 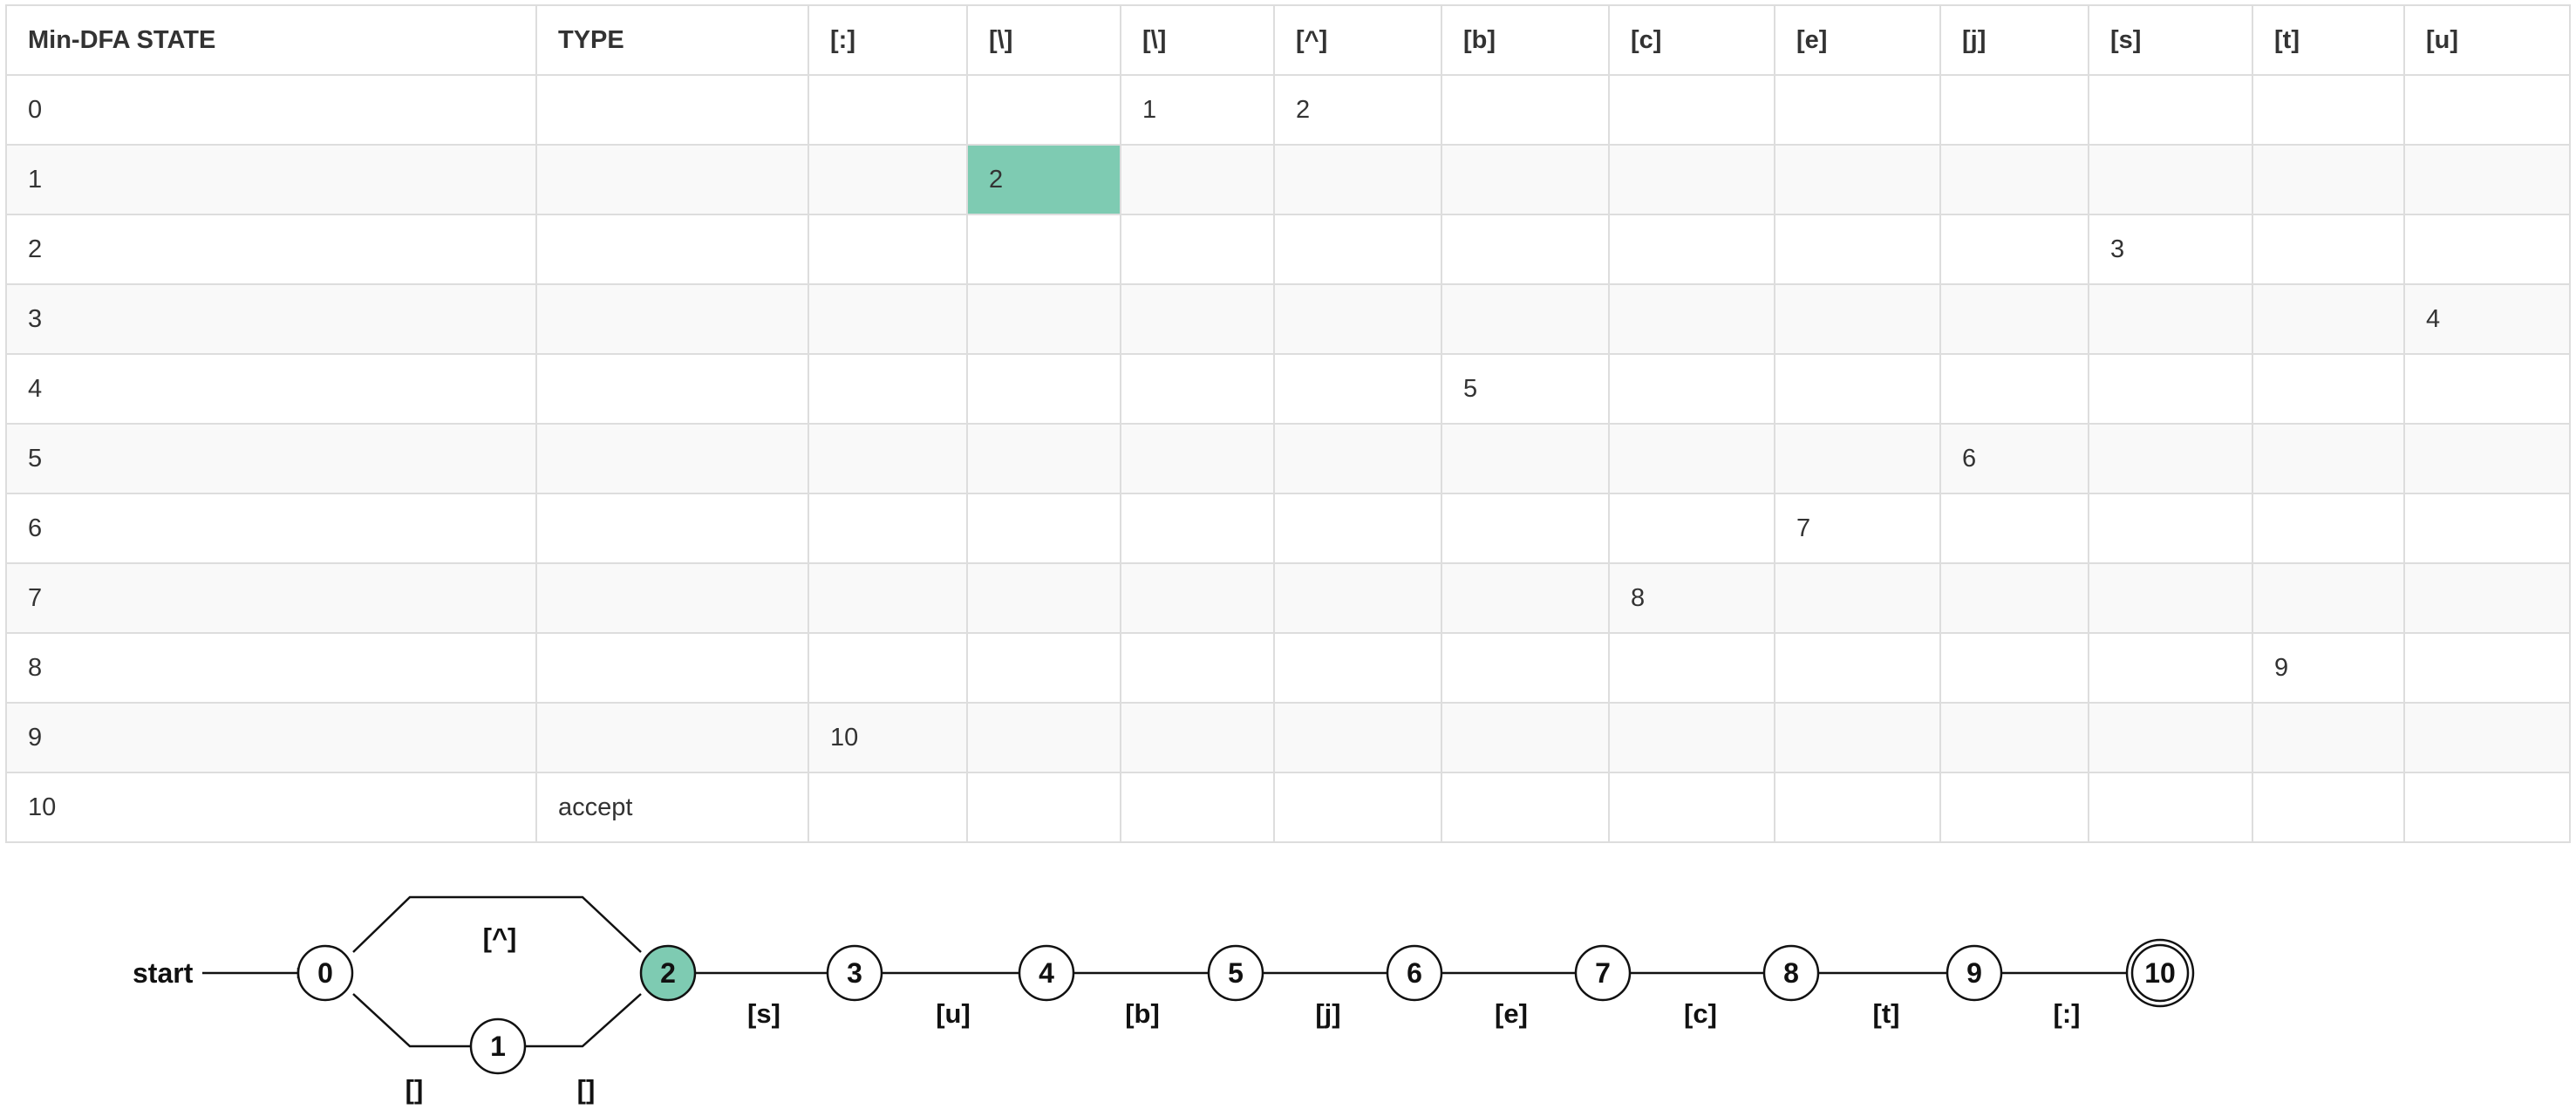 I want to click on state-node-4: 4, so click(x=1046, y=973).